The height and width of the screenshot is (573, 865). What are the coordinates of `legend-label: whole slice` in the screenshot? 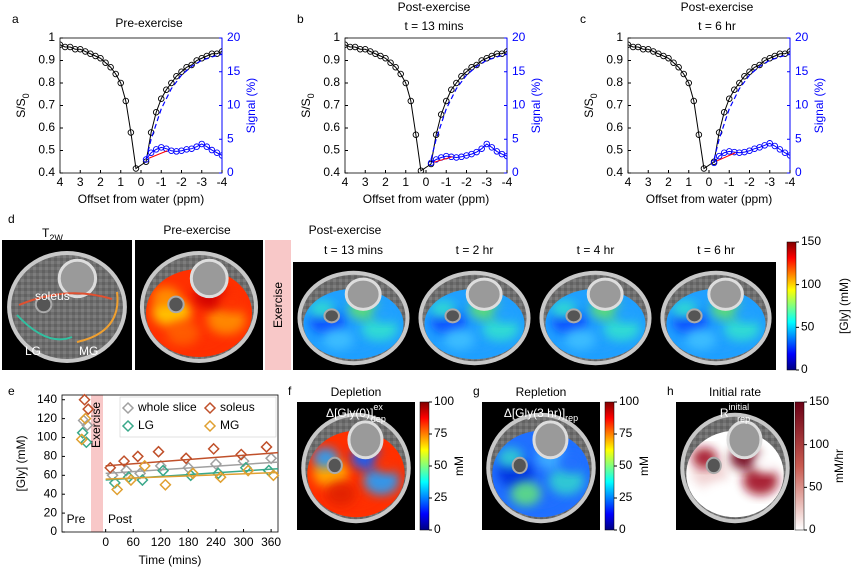 It's located at (167, 407).